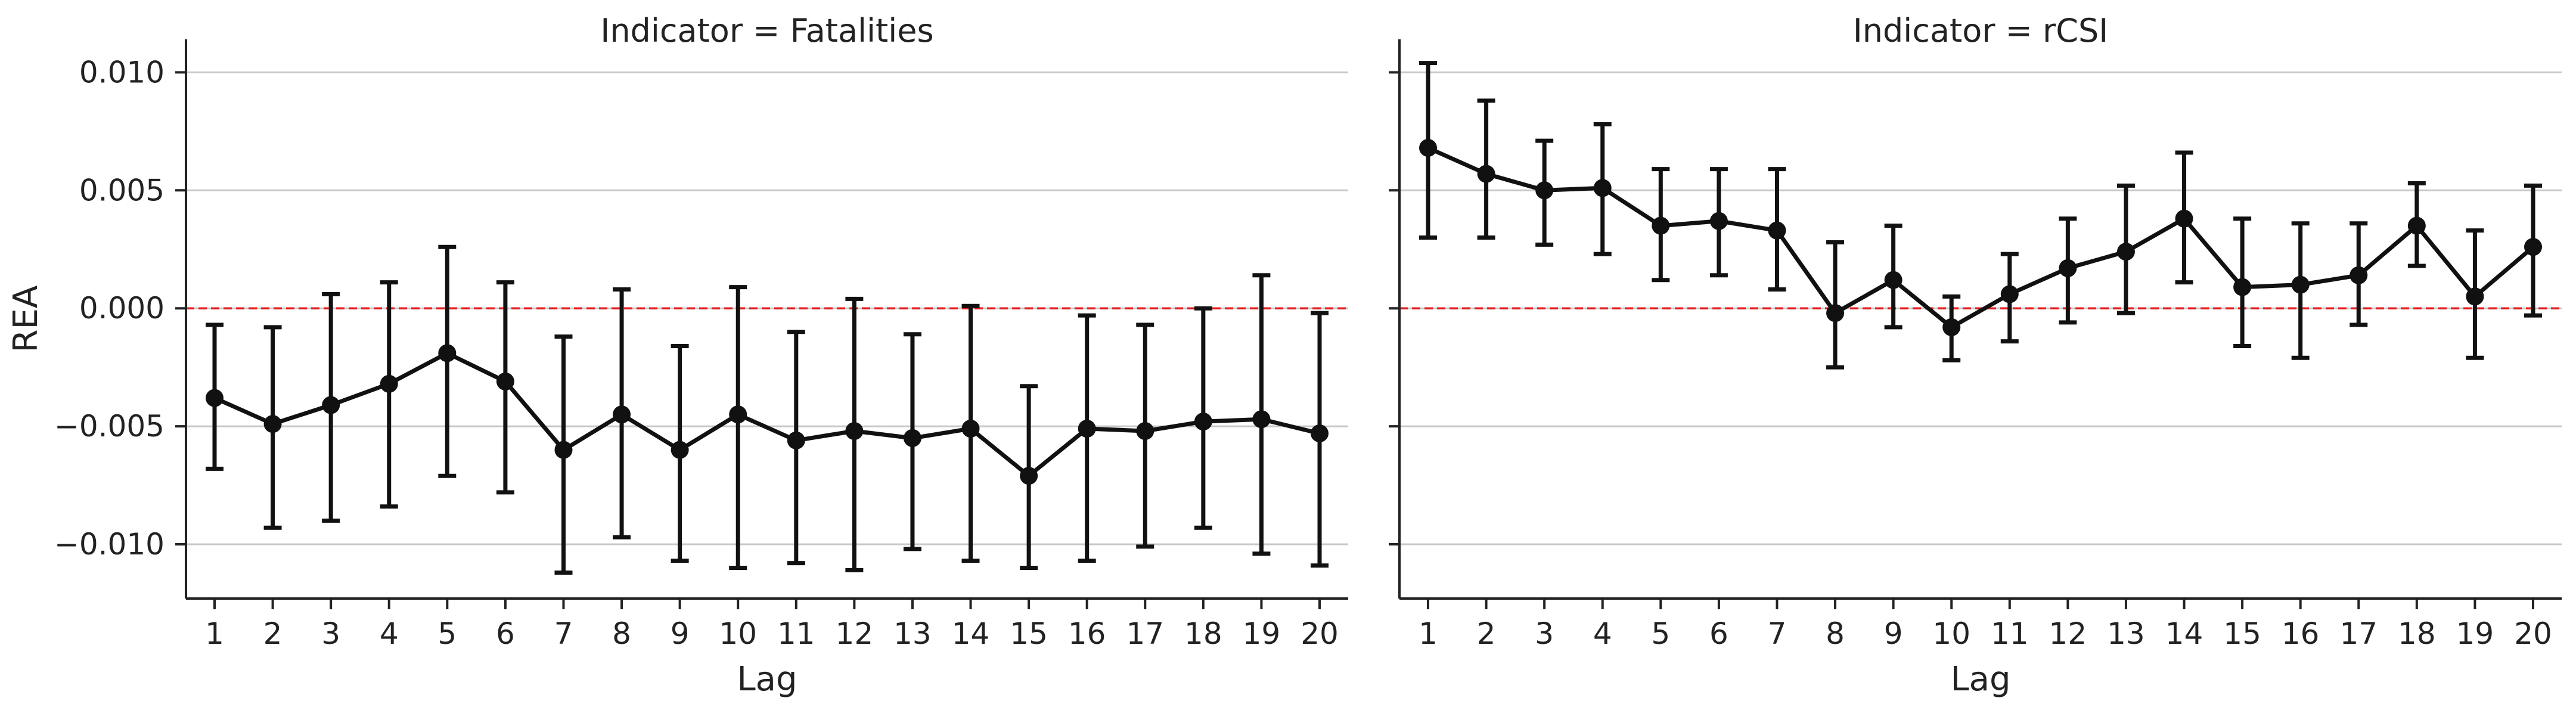 The width and height of the screenshot is (2576, 713). What do you see at coordinates (122, 190) in the screenshot?
I see `y-tick-label: 0.005` at bounding box center [122, 190].